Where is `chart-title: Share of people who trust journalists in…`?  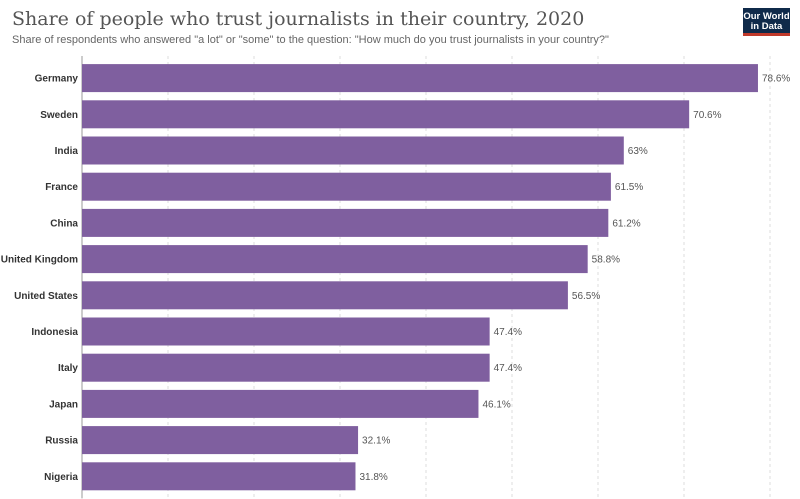
chart-title: Share of people who trust journalists in… is located at coordinates (298, 19).